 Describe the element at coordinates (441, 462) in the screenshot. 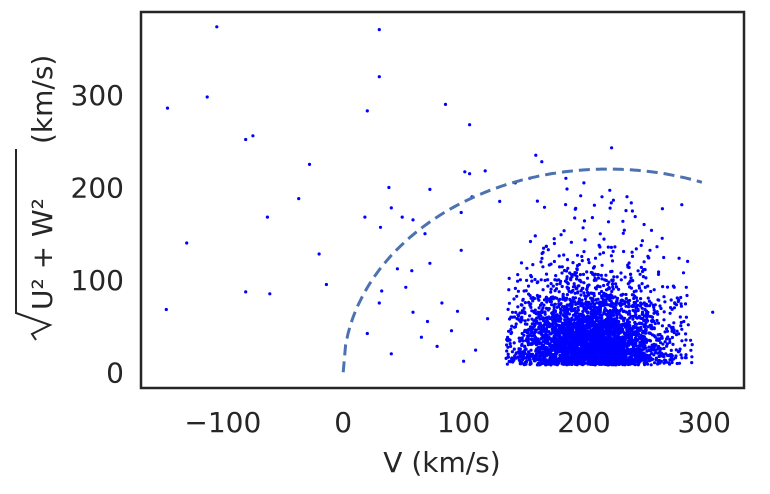

I see `x-axis-label: V (km/s)` at that location.